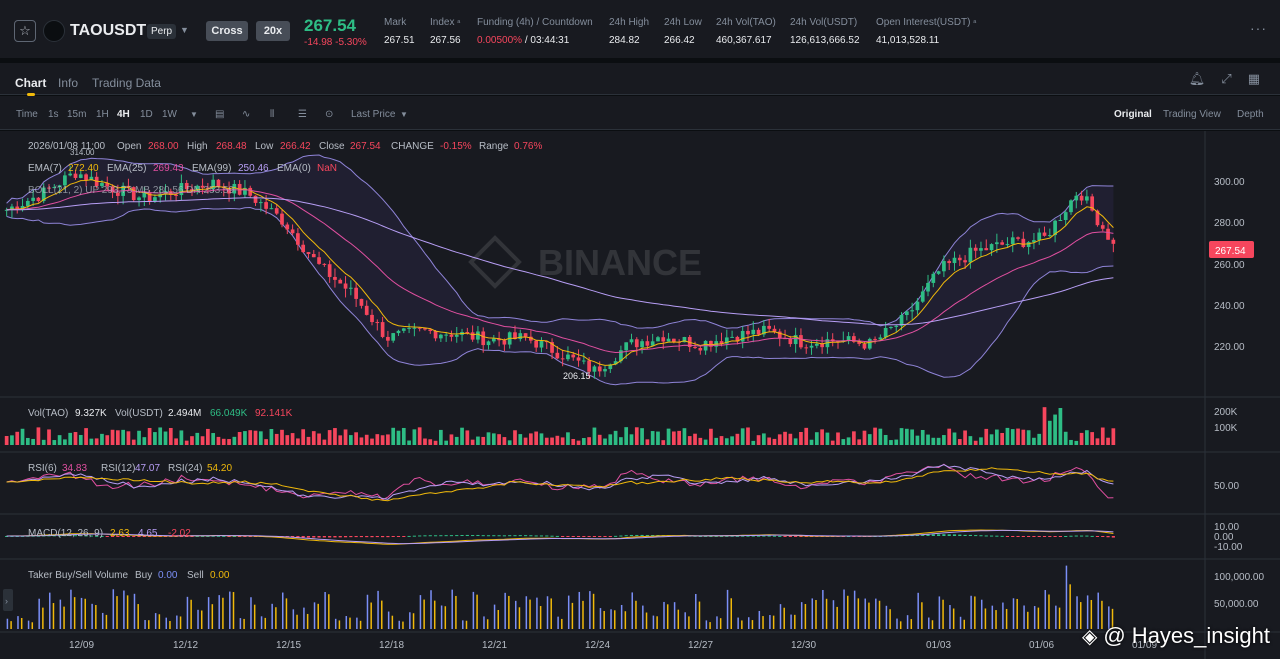 The height and width of the screenshot is (659, 1280). I want to click on layout-grid-icon: ▦, so click(1253, 78).